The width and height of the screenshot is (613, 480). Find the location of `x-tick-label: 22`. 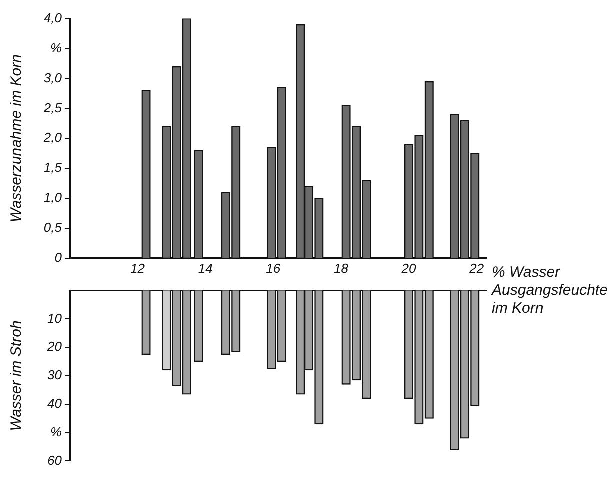

x-tick-label: 22 is located at coordinates (476, 268).